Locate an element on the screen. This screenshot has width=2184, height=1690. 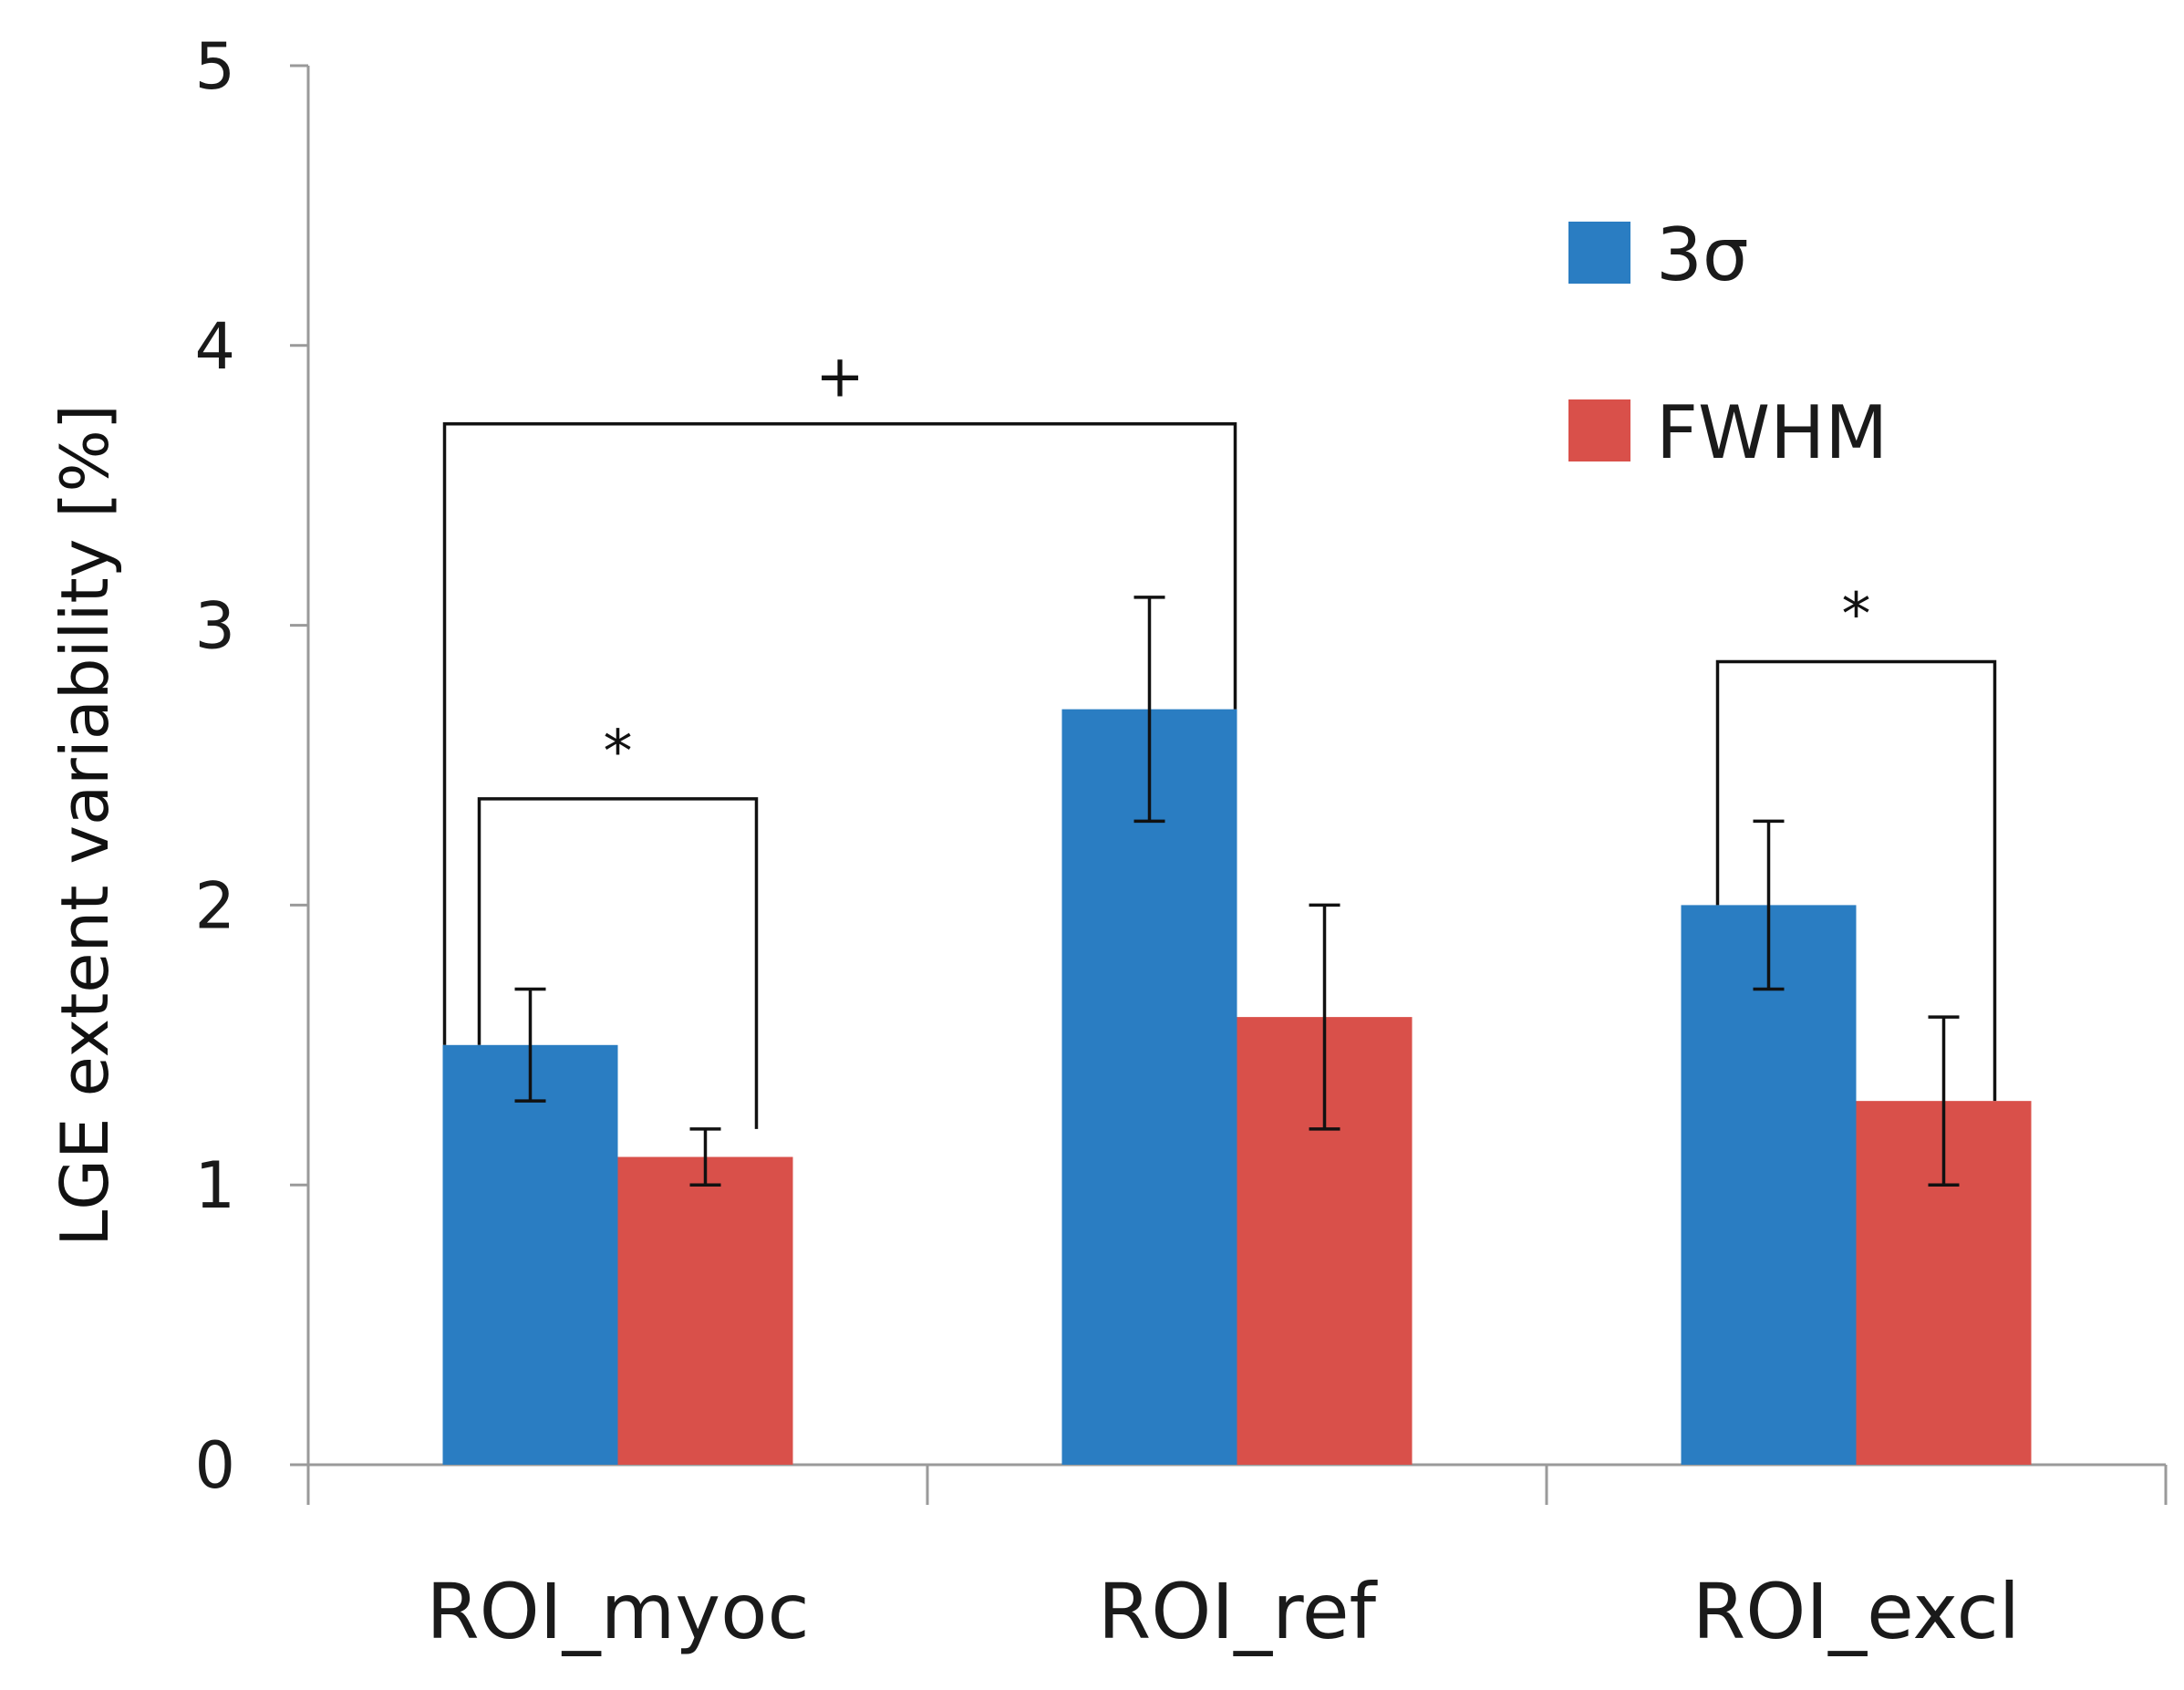
legend-label: 3σ is located at coordinates (1703, 255).